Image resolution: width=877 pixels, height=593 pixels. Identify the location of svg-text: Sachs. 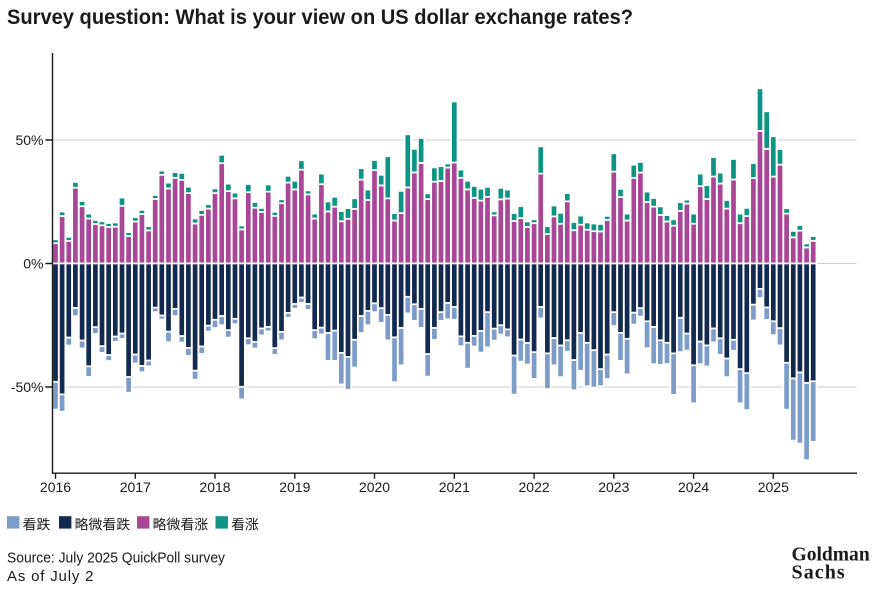
(818, 572).